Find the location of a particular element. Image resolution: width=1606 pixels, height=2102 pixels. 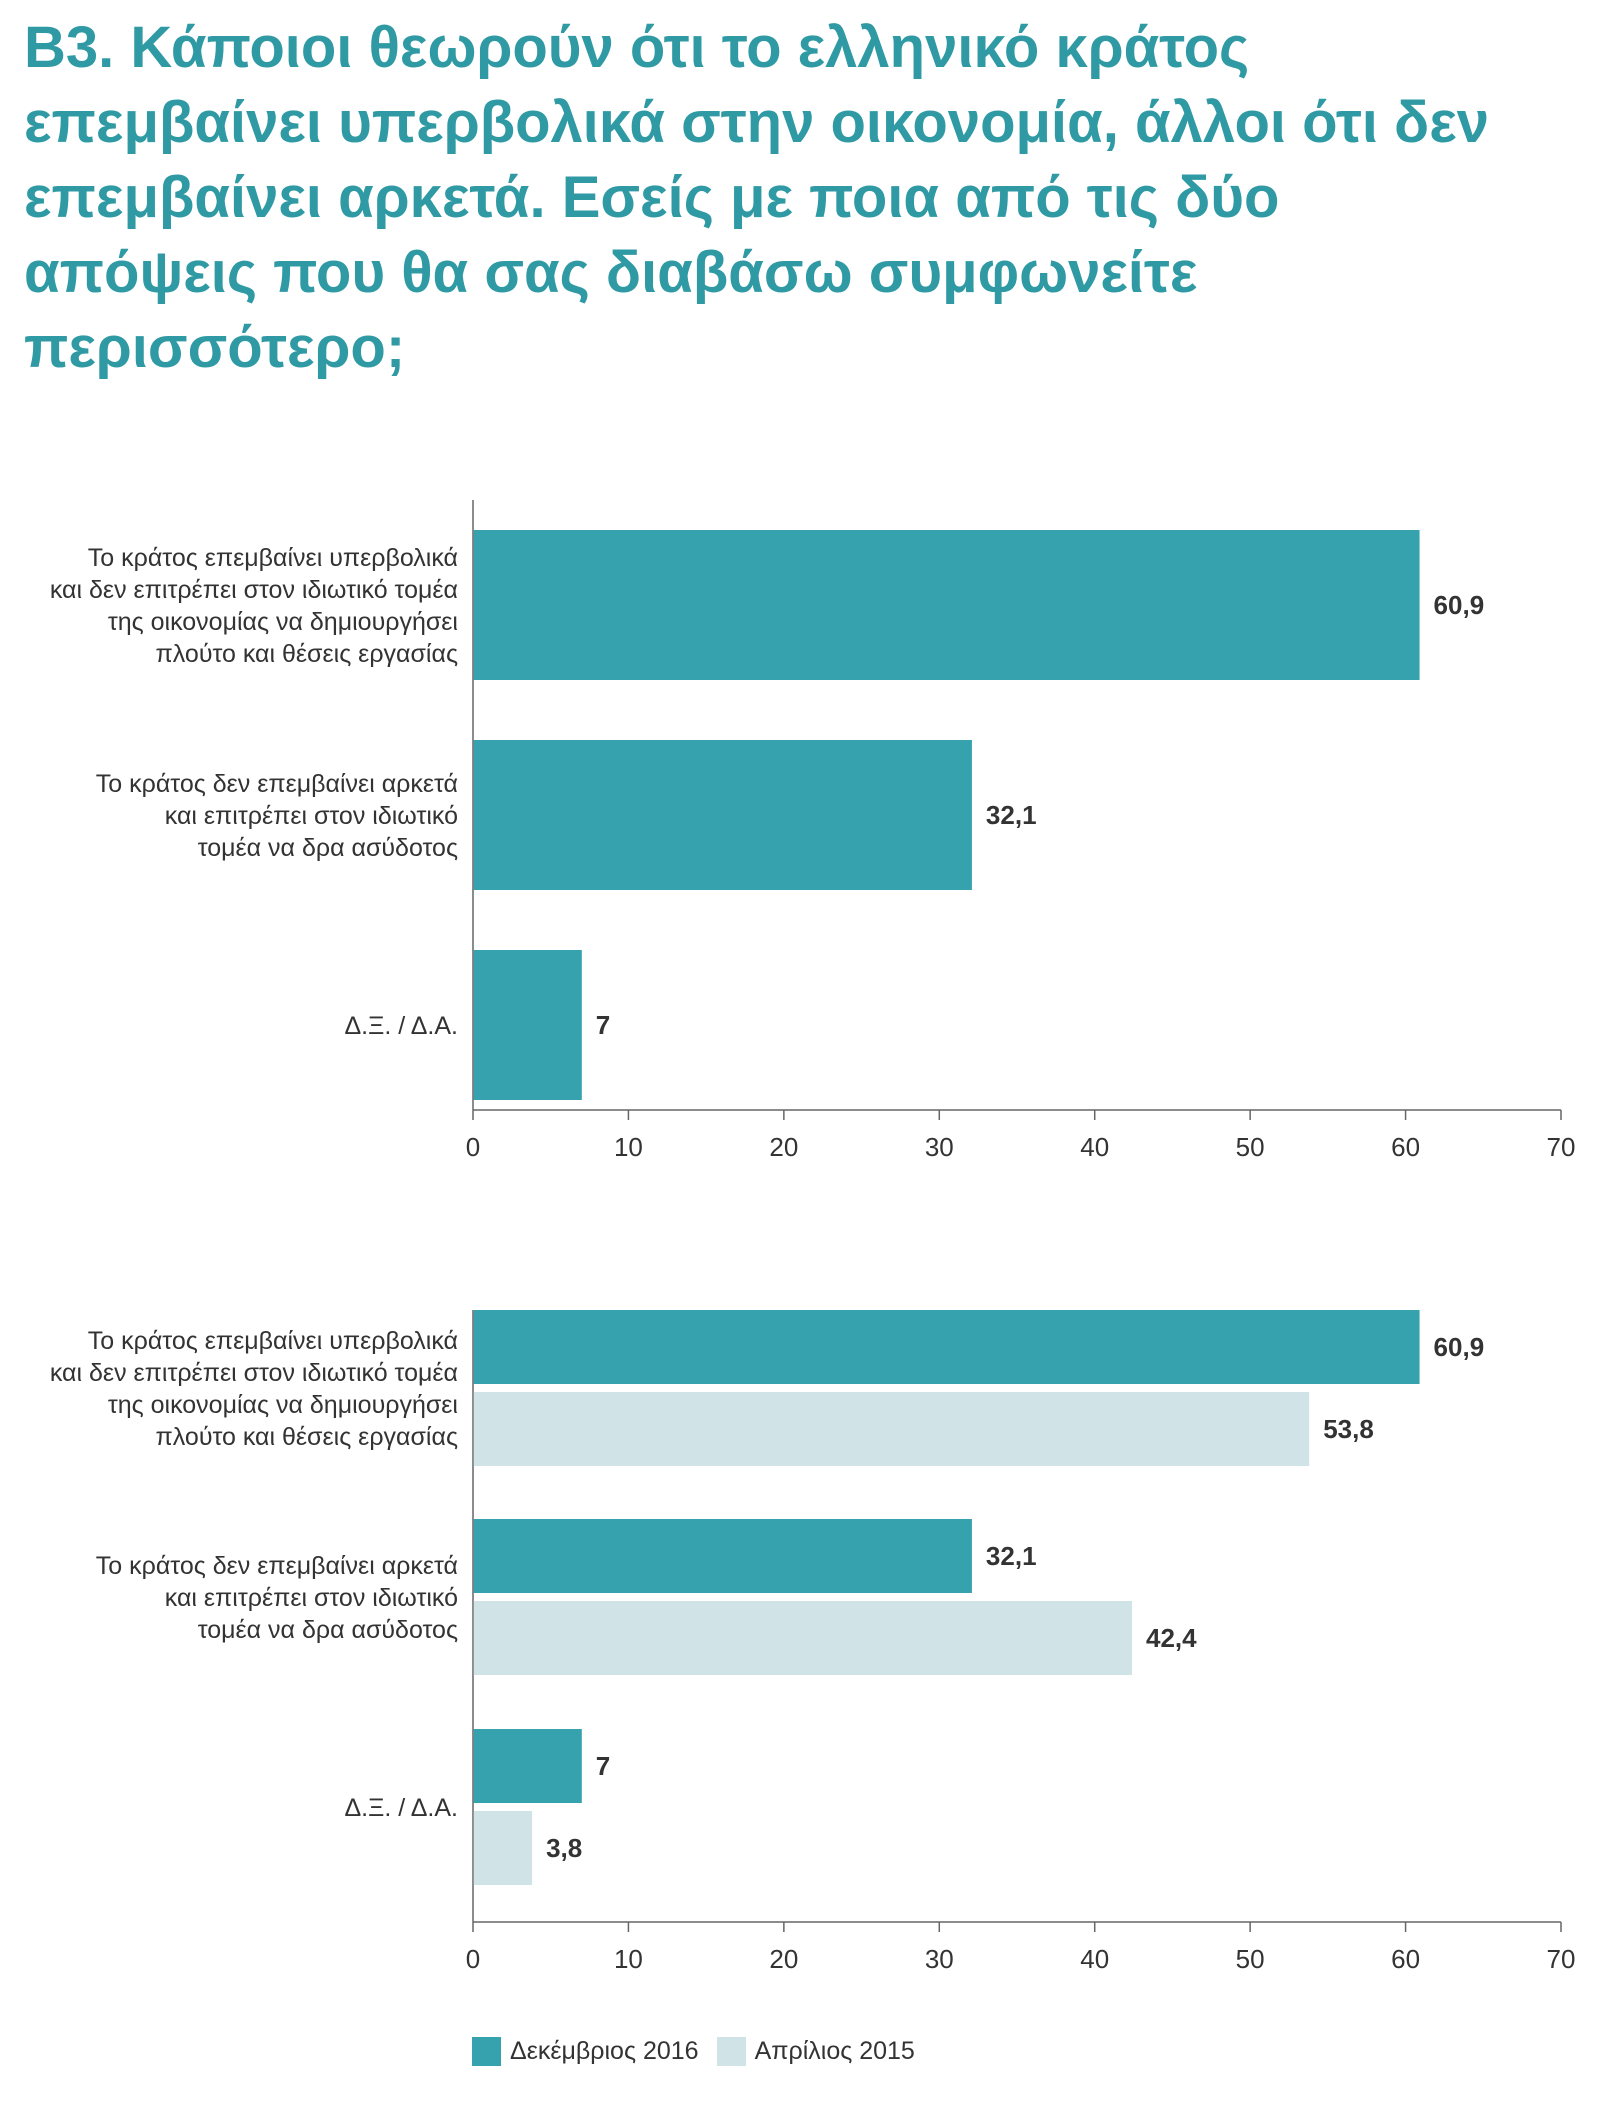

legend-swatch-december-2016 is located at coordinates (486, 2051).